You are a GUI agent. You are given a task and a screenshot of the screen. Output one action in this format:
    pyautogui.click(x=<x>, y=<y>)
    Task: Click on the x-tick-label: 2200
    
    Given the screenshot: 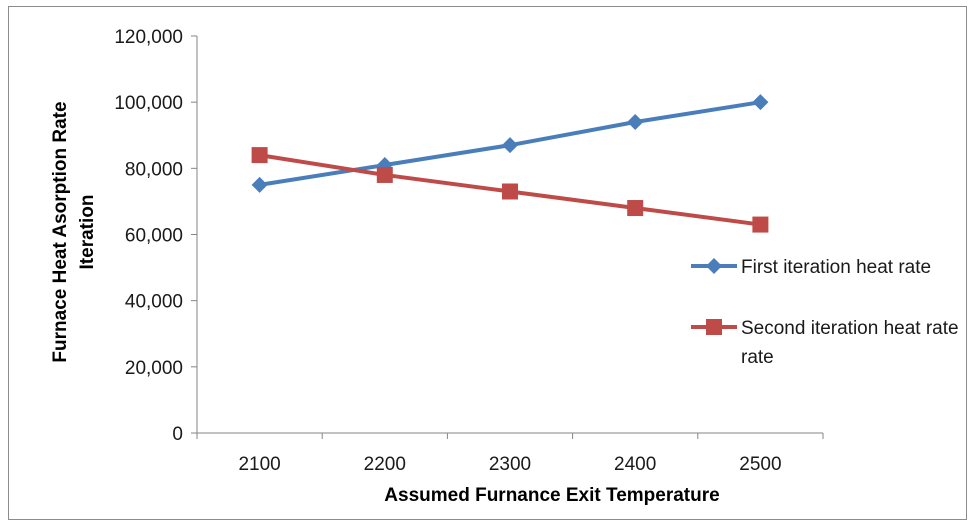 What is the action you would take?
    pyautogui.click(x=385, y=464)
    